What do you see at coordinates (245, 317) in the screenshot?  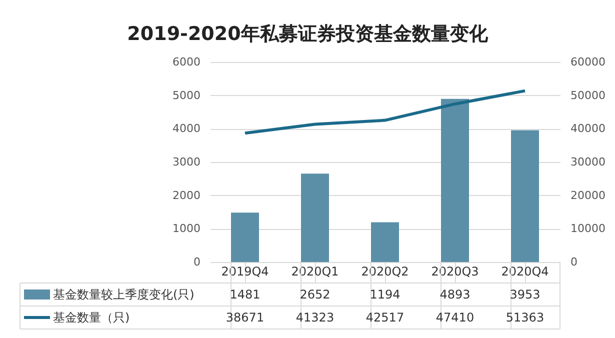 I see `data-label: 38671` at bounding box center [245, 317].